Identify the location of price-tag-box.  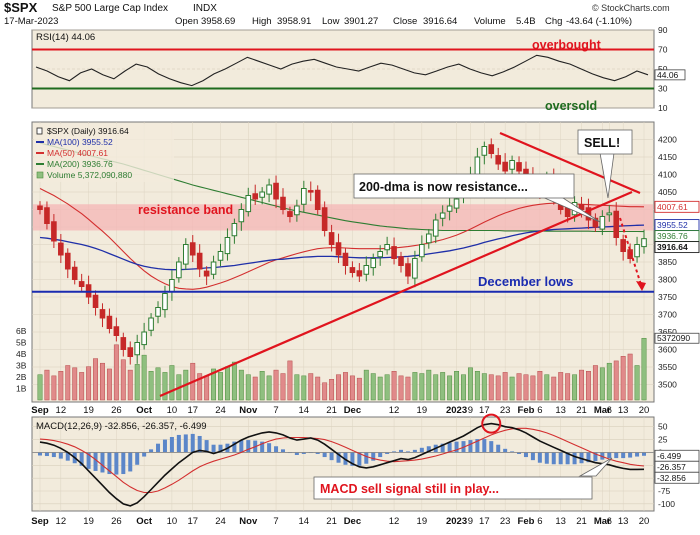
(677, 206).